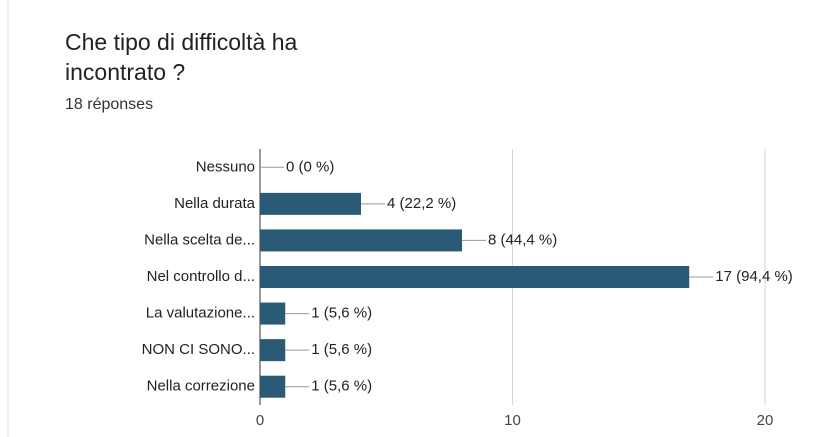 This screenshot has width=840, height=437. I want to click on x-tick-label: 0, so click(260, 420).